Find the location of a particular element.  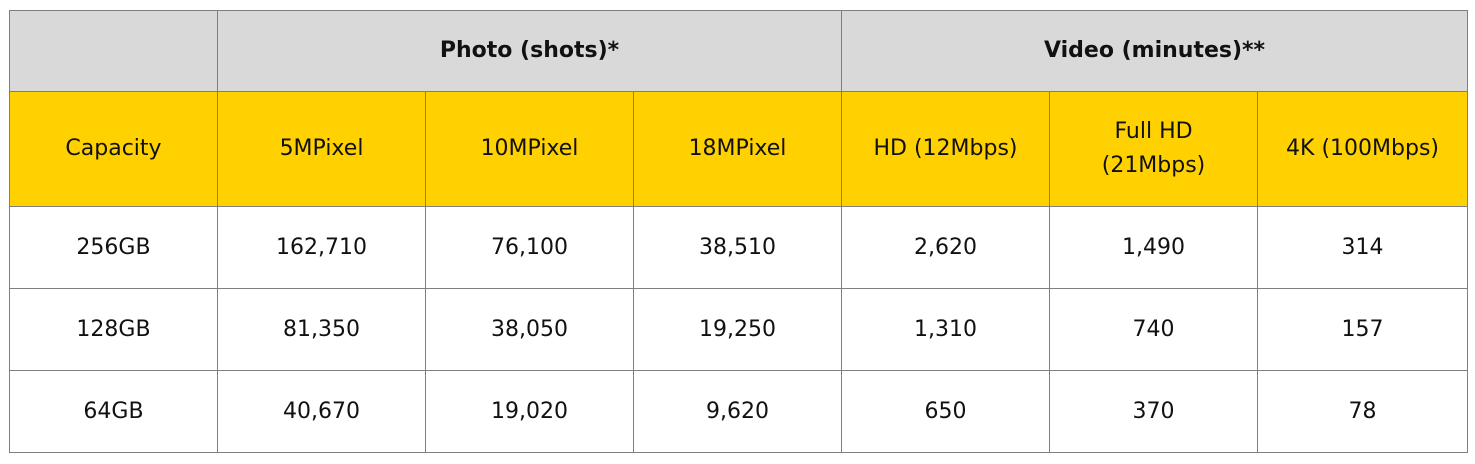

table-cell: 162,710 is located at coordinates (321, 247).